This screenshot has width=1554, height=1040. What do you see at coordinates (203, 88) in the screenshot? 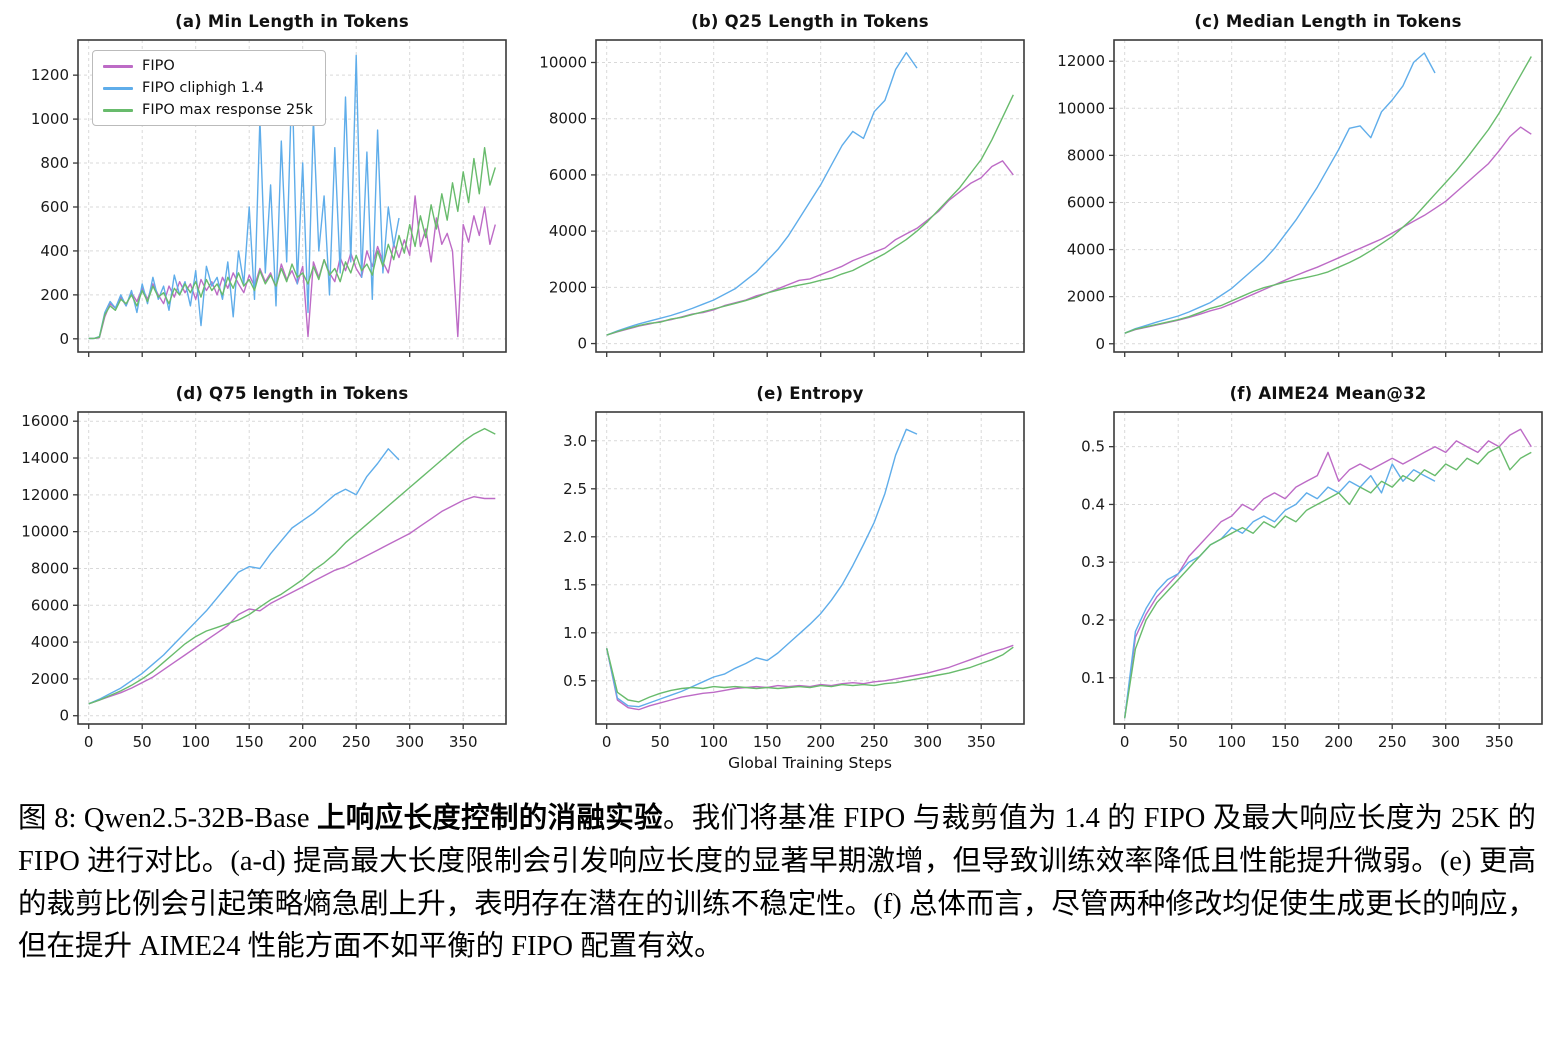
I see `legend-label: FIPO cliphigh 1.4` at bounding box center [203, 88].